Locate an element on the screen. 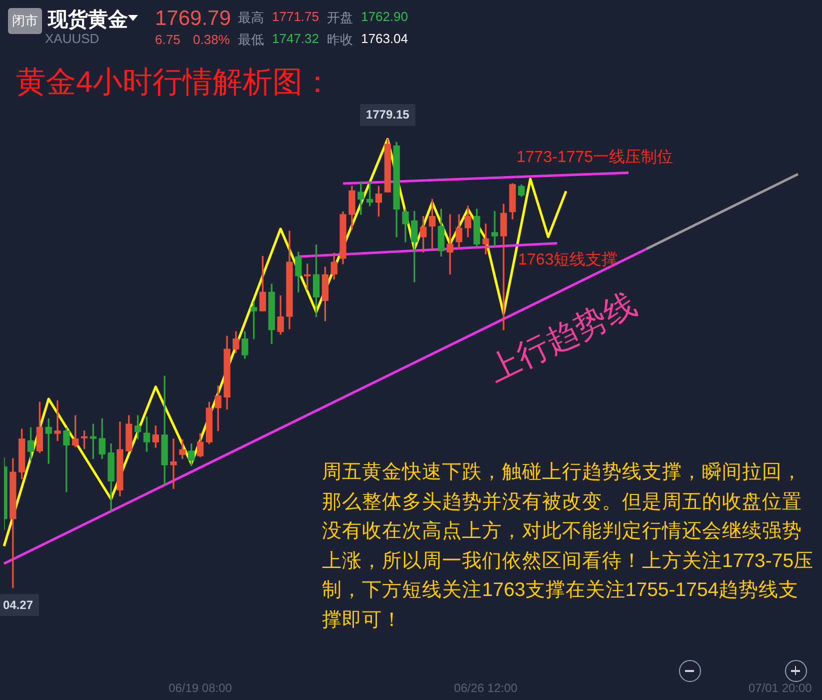  text: 0.38% is located at coordinates (211, 39).